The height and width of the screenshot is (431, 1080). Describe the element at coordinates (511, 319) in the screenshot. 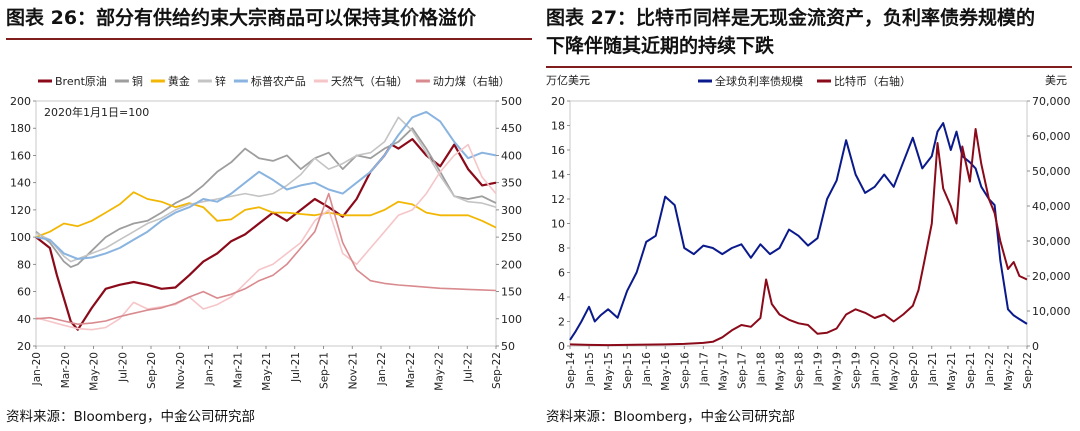

I see `y-right-tick-label: 100` at that location.